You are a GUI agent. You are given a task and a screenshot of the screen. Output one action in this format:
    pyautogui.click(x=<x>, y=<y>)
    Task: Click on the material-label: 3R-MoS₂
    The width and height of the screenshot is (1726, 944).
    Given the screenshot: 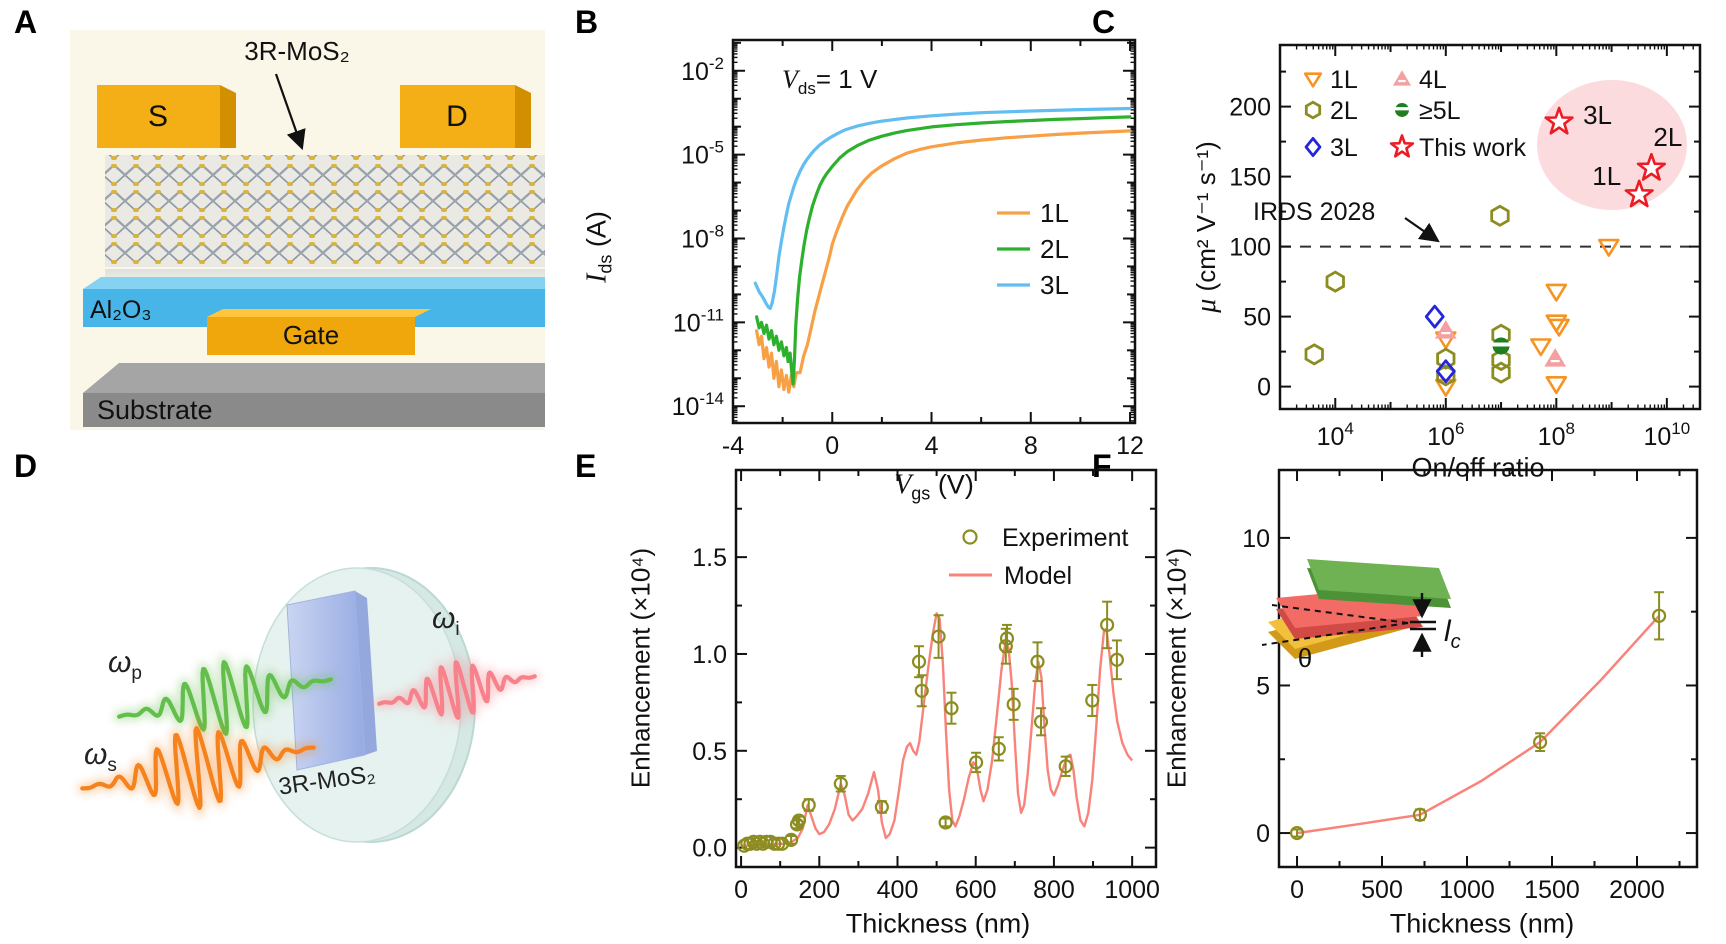 What is the action you would take?
    pyautogui.click(x=296, y=51)
    